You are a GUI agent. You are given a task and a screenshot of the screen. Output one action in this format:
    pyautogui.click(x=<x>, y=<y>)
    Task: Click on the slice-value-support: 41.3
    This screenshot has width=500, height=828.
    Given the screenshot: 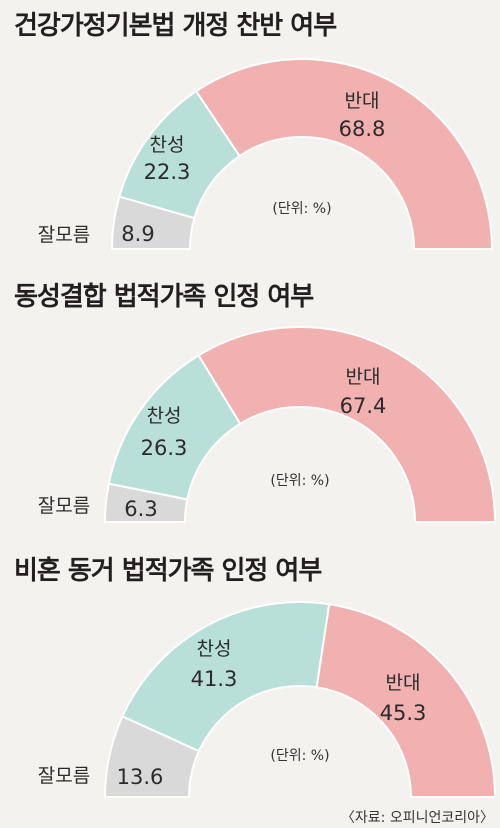 What is the action you would take?
    pyautogui.click(x=214, y=679)
    